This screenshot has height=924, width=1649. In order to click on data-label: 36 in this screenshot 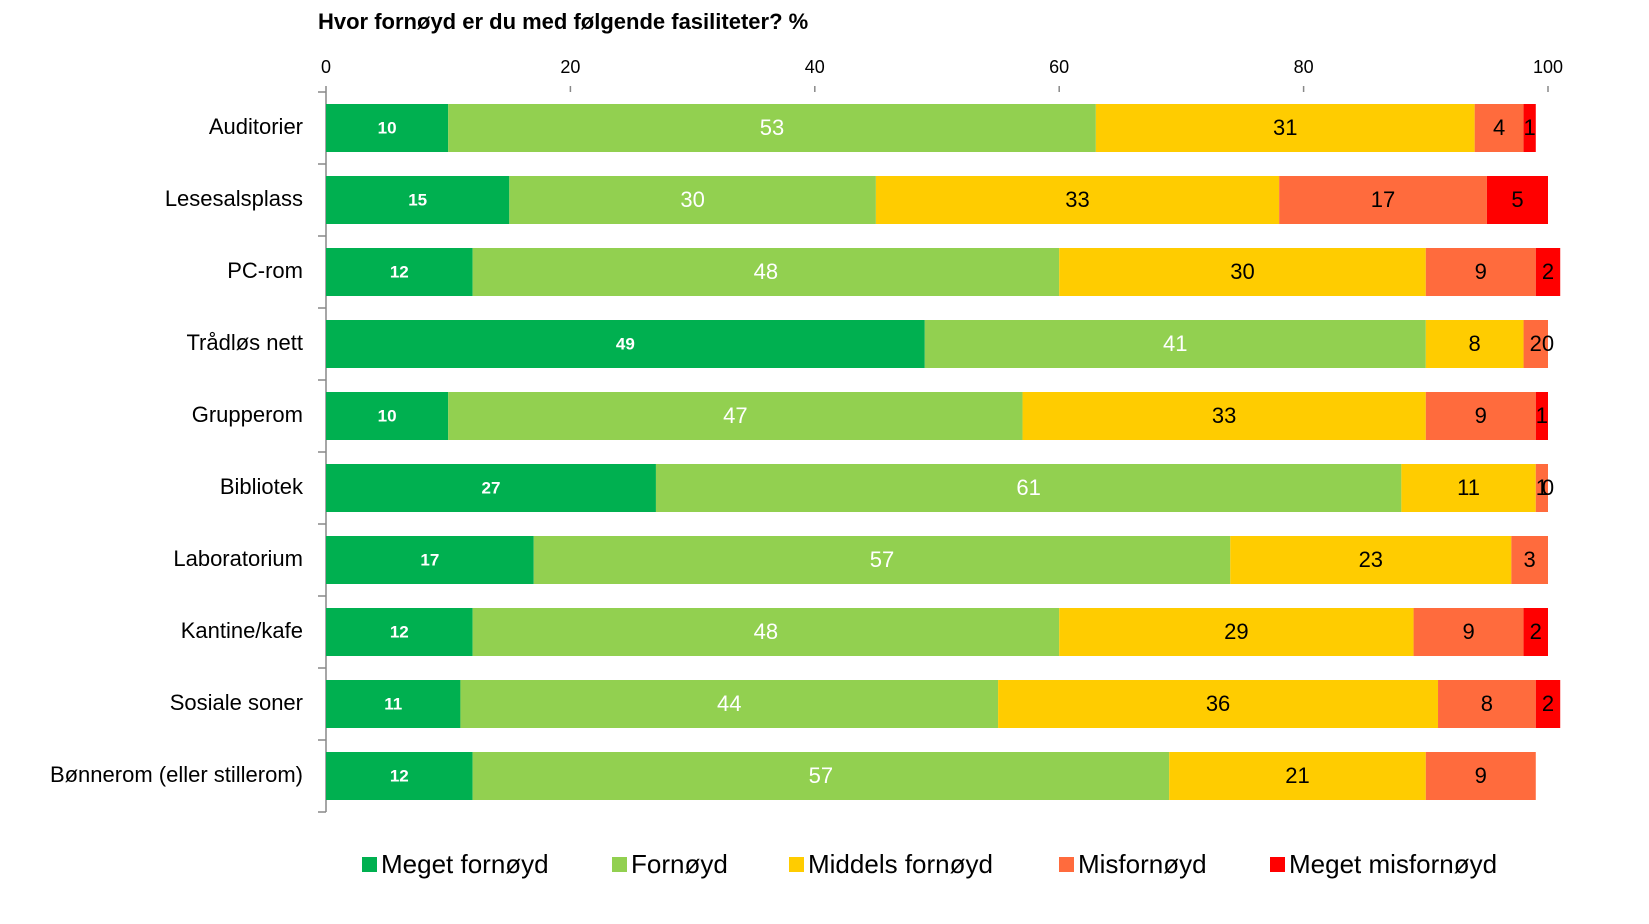, I will do `click(1218, 703)`.